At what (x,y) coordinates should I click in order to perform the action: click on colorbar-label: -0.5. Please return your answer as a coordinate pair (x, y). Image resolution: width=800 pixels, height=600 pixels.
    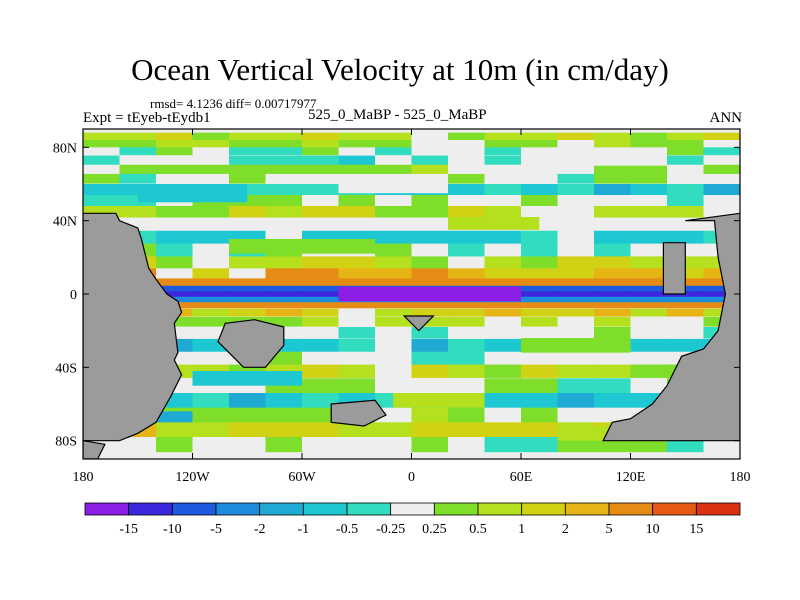
    Looking at the image, I should click on (347, 529).